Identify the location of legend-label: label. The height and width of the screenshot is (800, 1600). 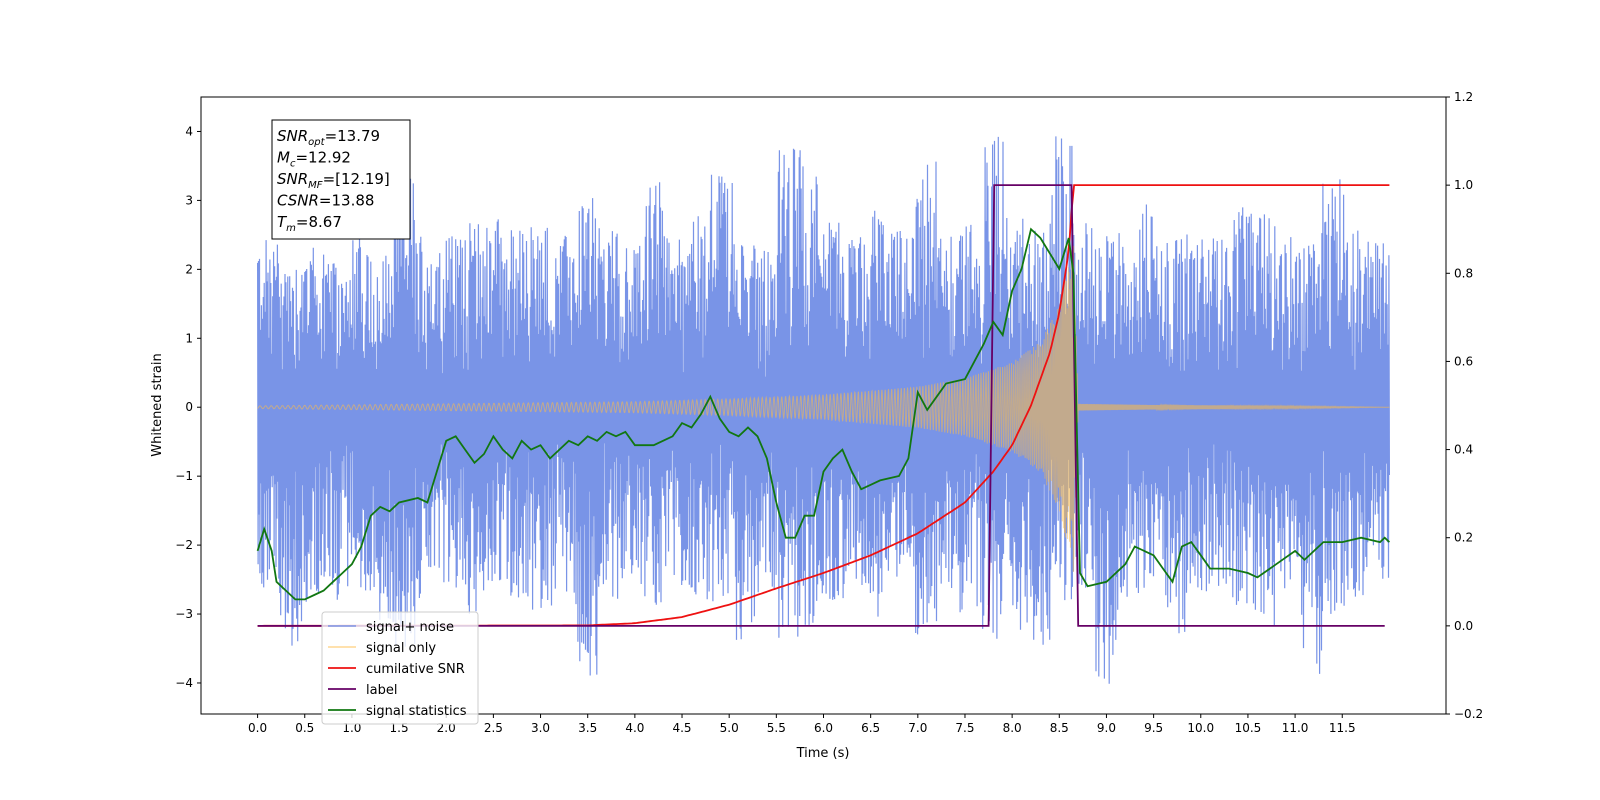
(381, 690).